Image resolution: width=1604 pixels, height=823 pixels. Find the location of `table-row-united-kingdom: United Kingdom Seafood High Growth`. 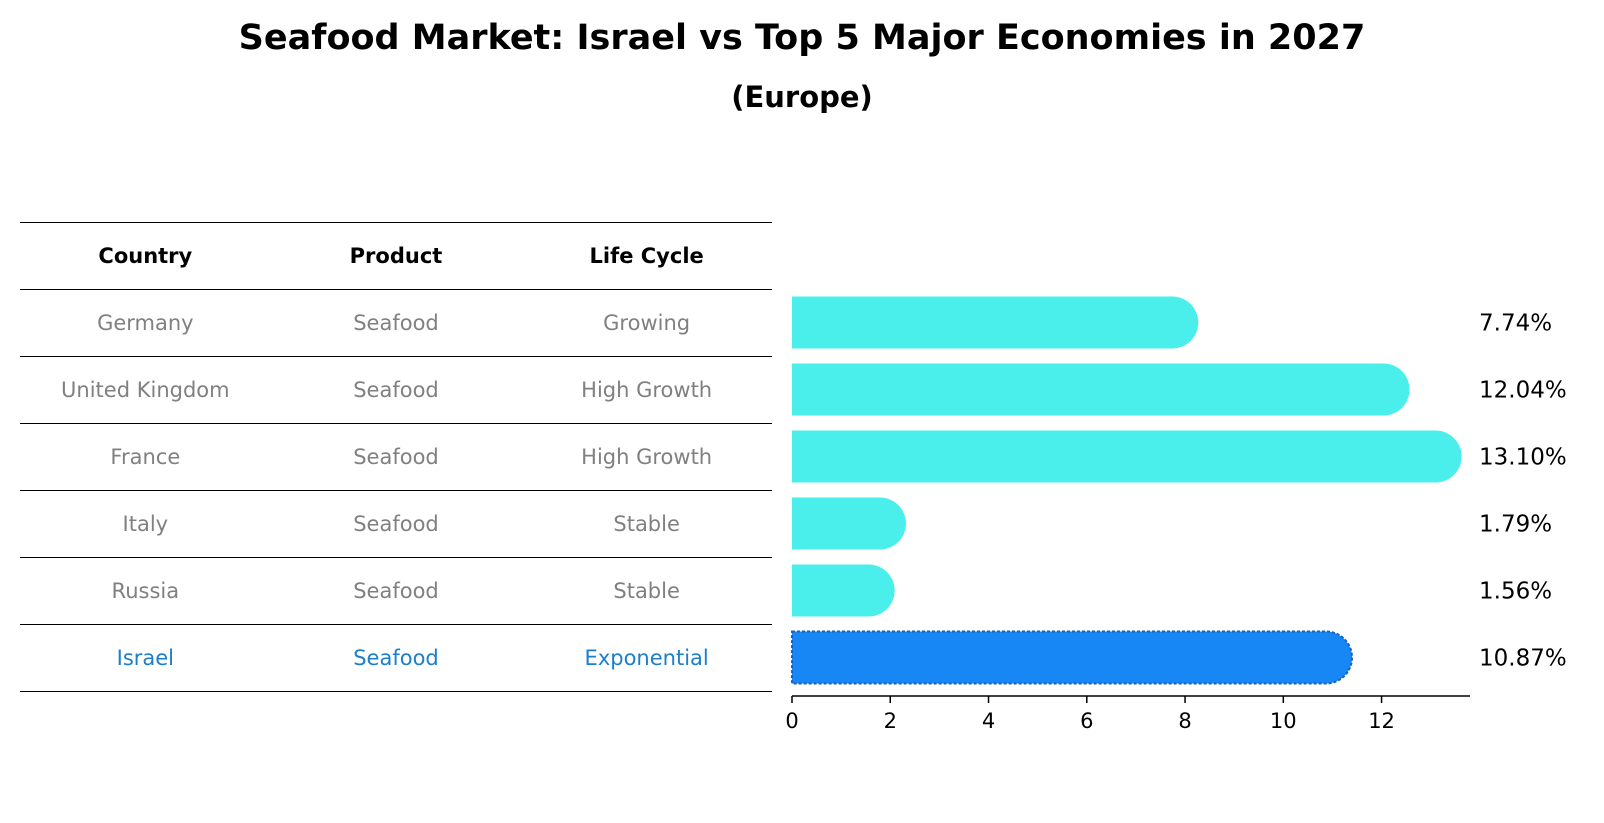

table-row-united-kingdom: United Kingdom Seafood High Growth is located at coordinates (396, 390).